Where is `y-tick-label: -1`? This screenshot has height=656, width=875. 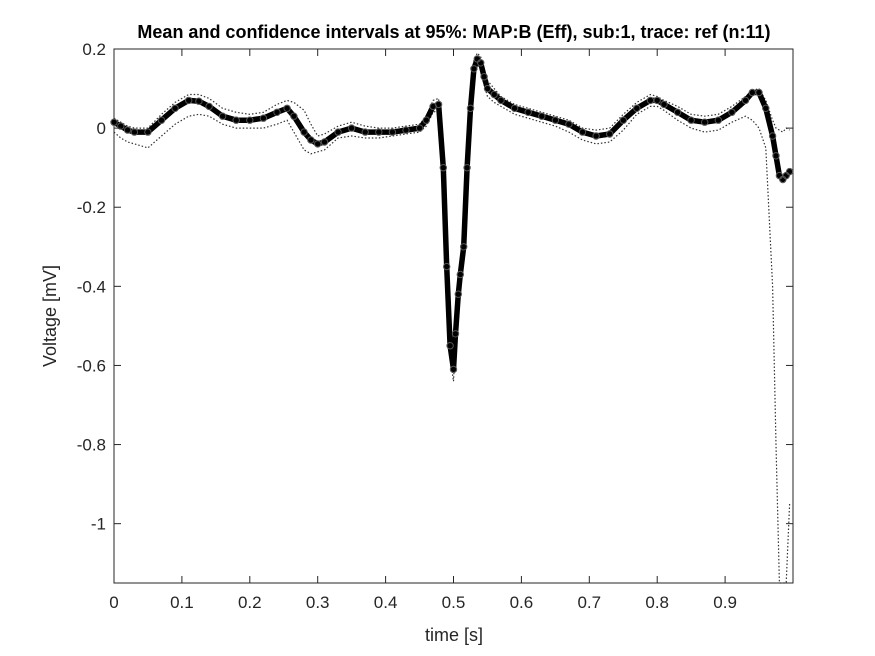 y-tick-label: -1 is located at coordinates (98, 524).